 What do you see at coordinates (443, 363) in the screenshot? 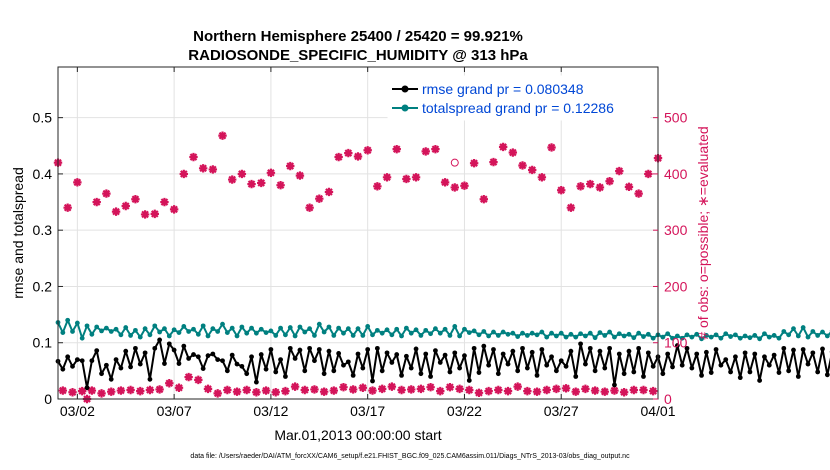
I see `rmse-line` at bounding box center [443, 363].